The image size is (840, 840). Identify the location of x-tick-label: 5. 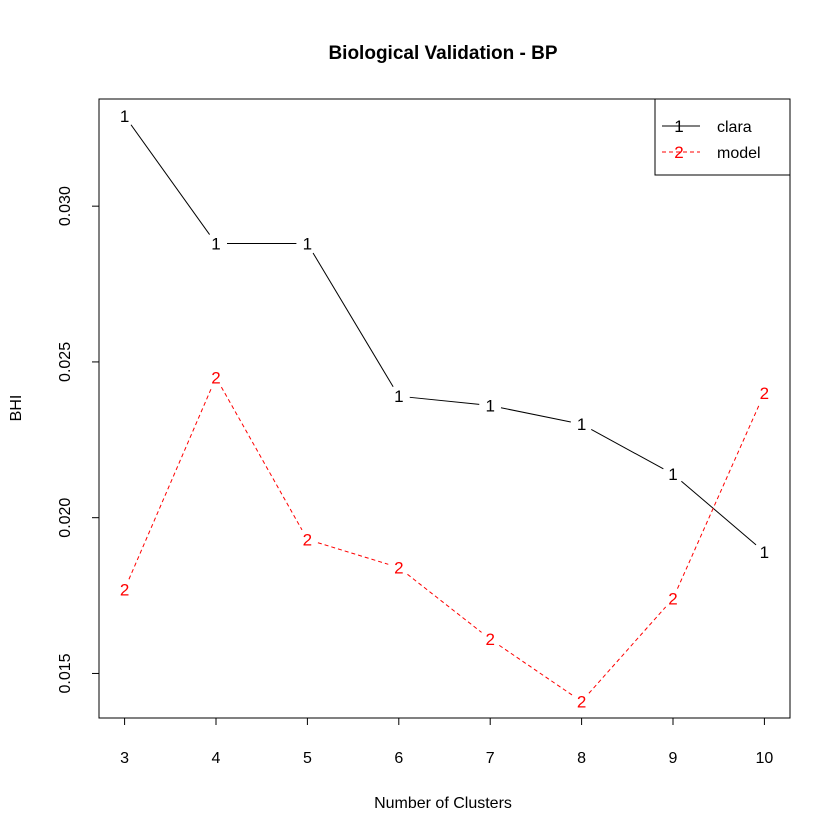
(307, 758).